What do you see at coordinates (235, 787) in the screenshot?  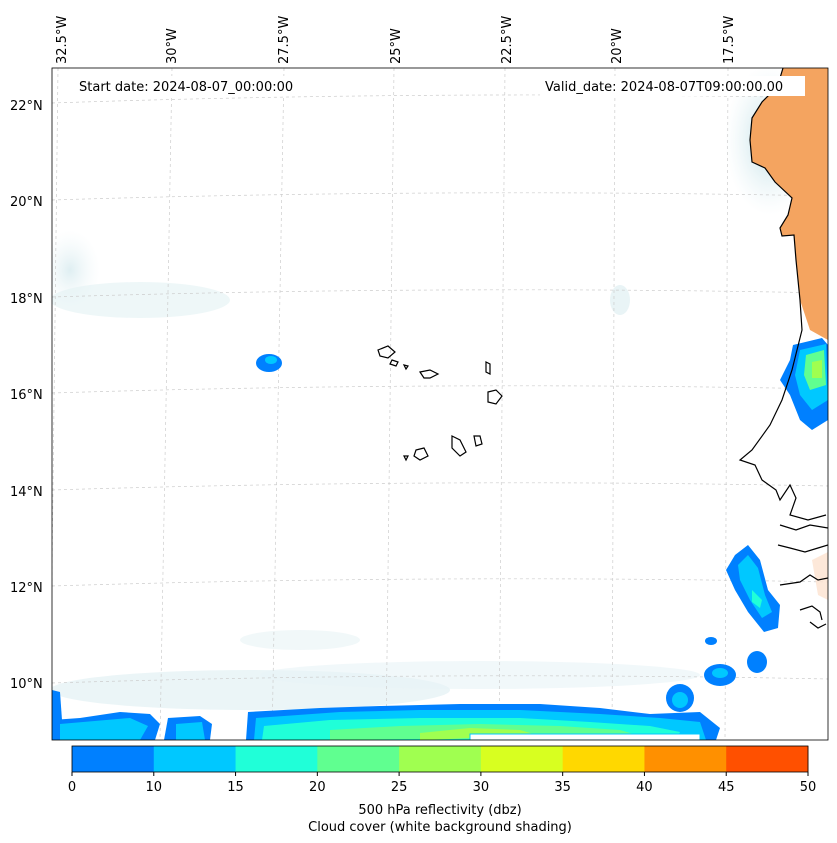 I see `colorbar-tick-label: 15` at bounding box center [235, 787].